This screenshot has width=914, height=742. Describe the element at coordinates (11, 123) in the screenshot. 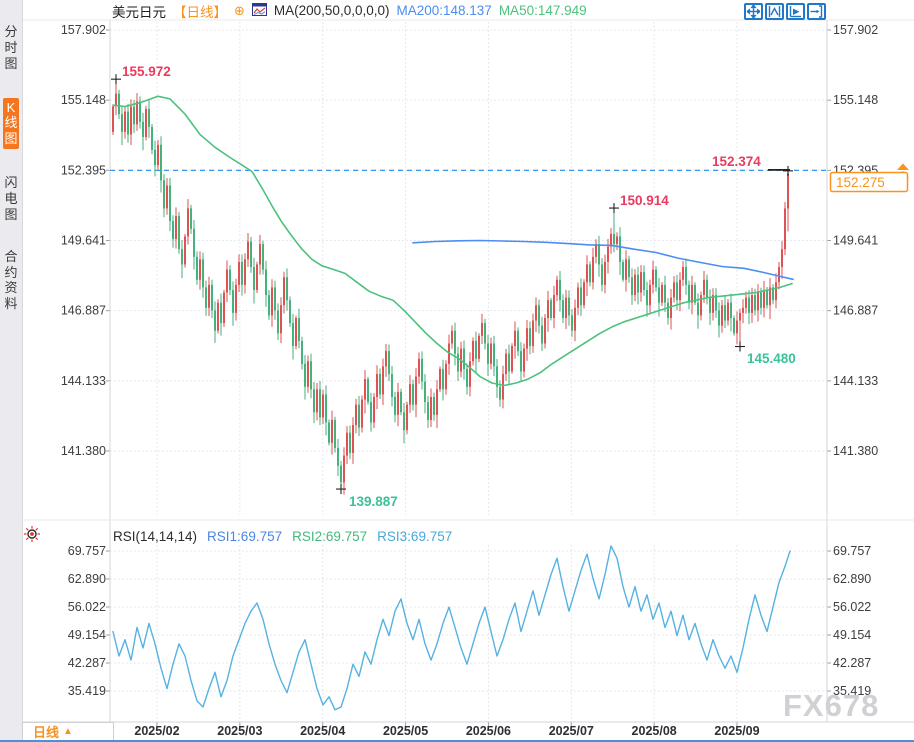

I see `sidebar-item-kline-chart: K线图` at that location.